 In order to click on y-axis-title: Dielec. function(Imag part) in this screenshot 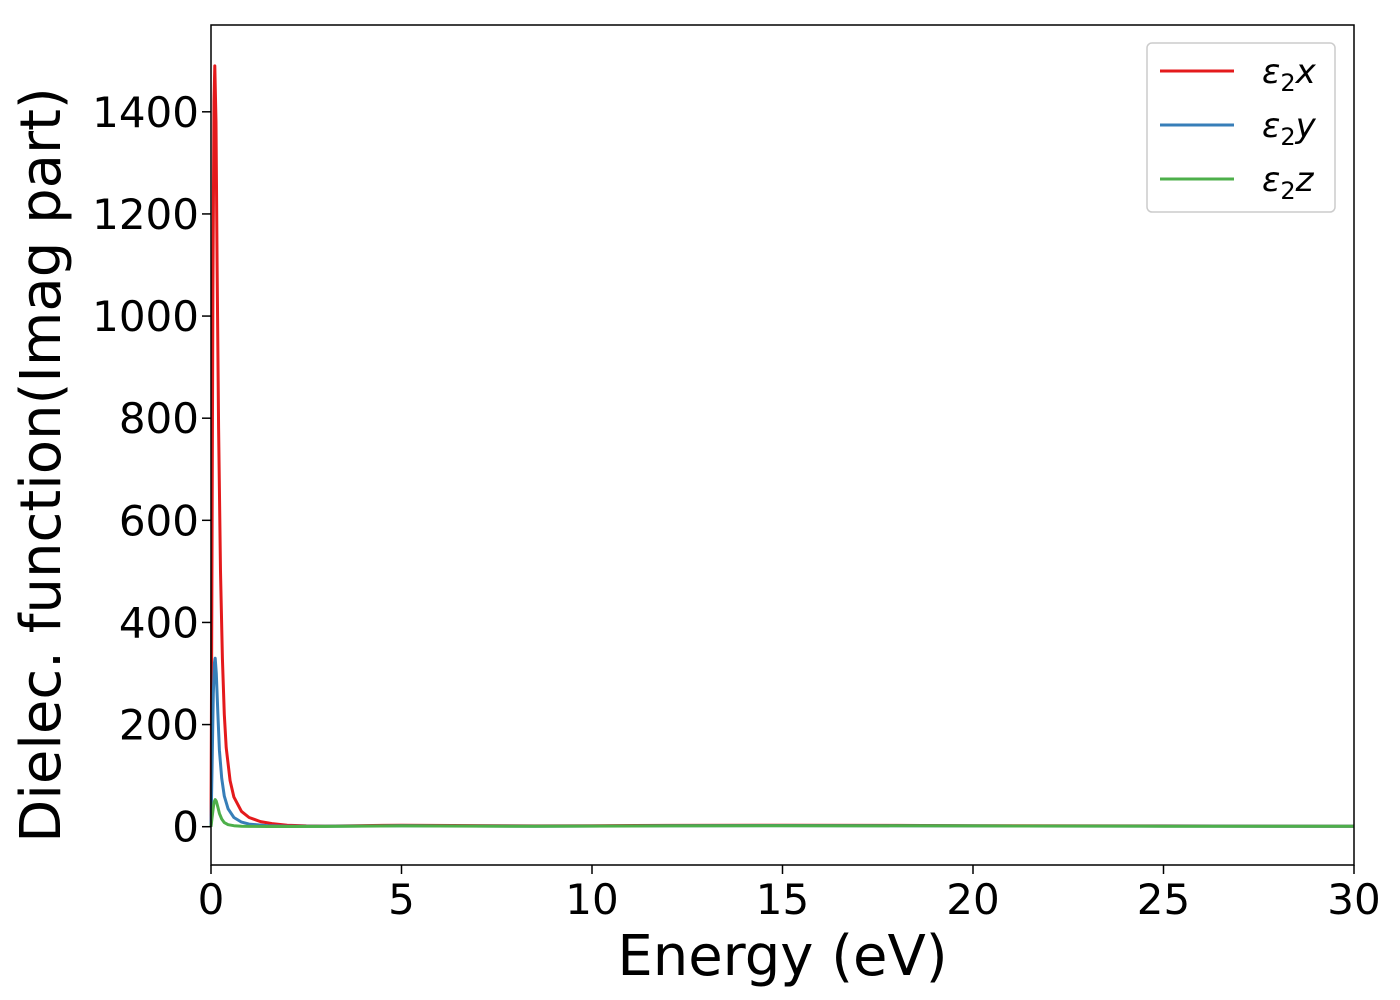, I will do `click(41, 465)`.